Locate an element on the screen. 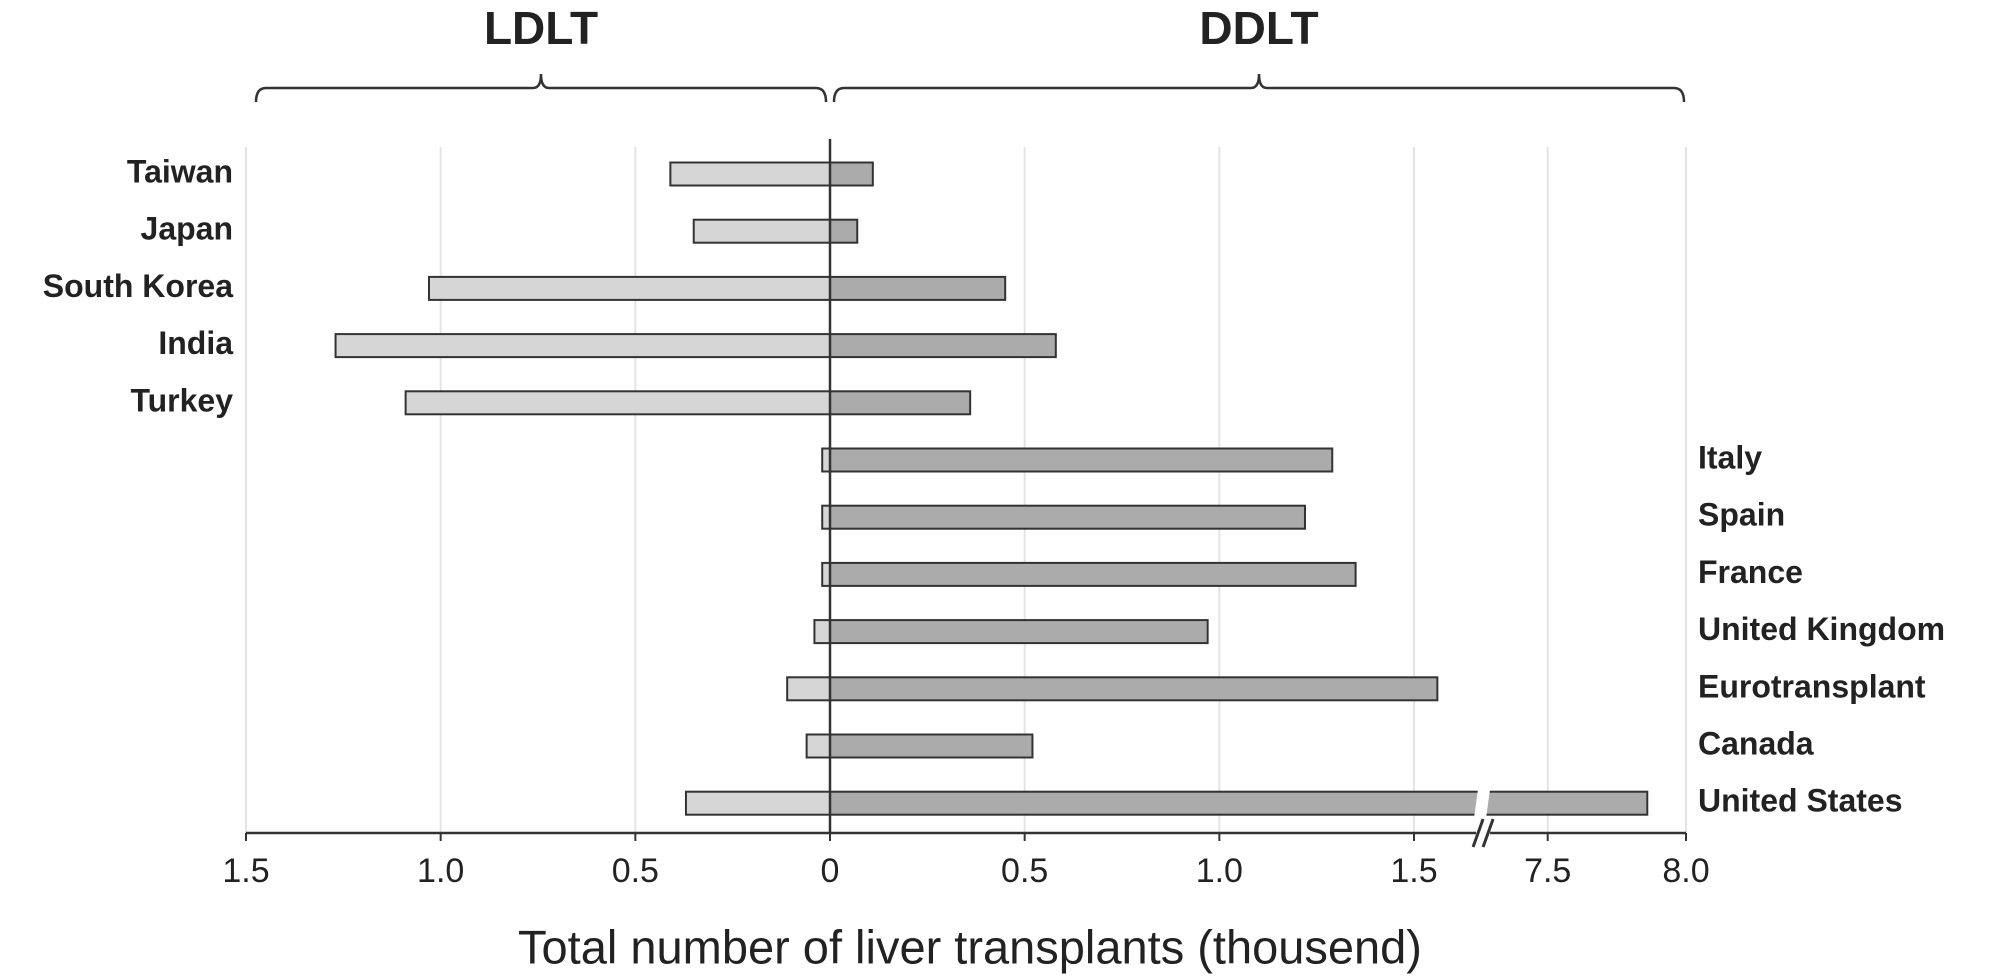 The width and height of the screenshot is (1992, 979). category-label: France is located at coordinates (1750, 572).